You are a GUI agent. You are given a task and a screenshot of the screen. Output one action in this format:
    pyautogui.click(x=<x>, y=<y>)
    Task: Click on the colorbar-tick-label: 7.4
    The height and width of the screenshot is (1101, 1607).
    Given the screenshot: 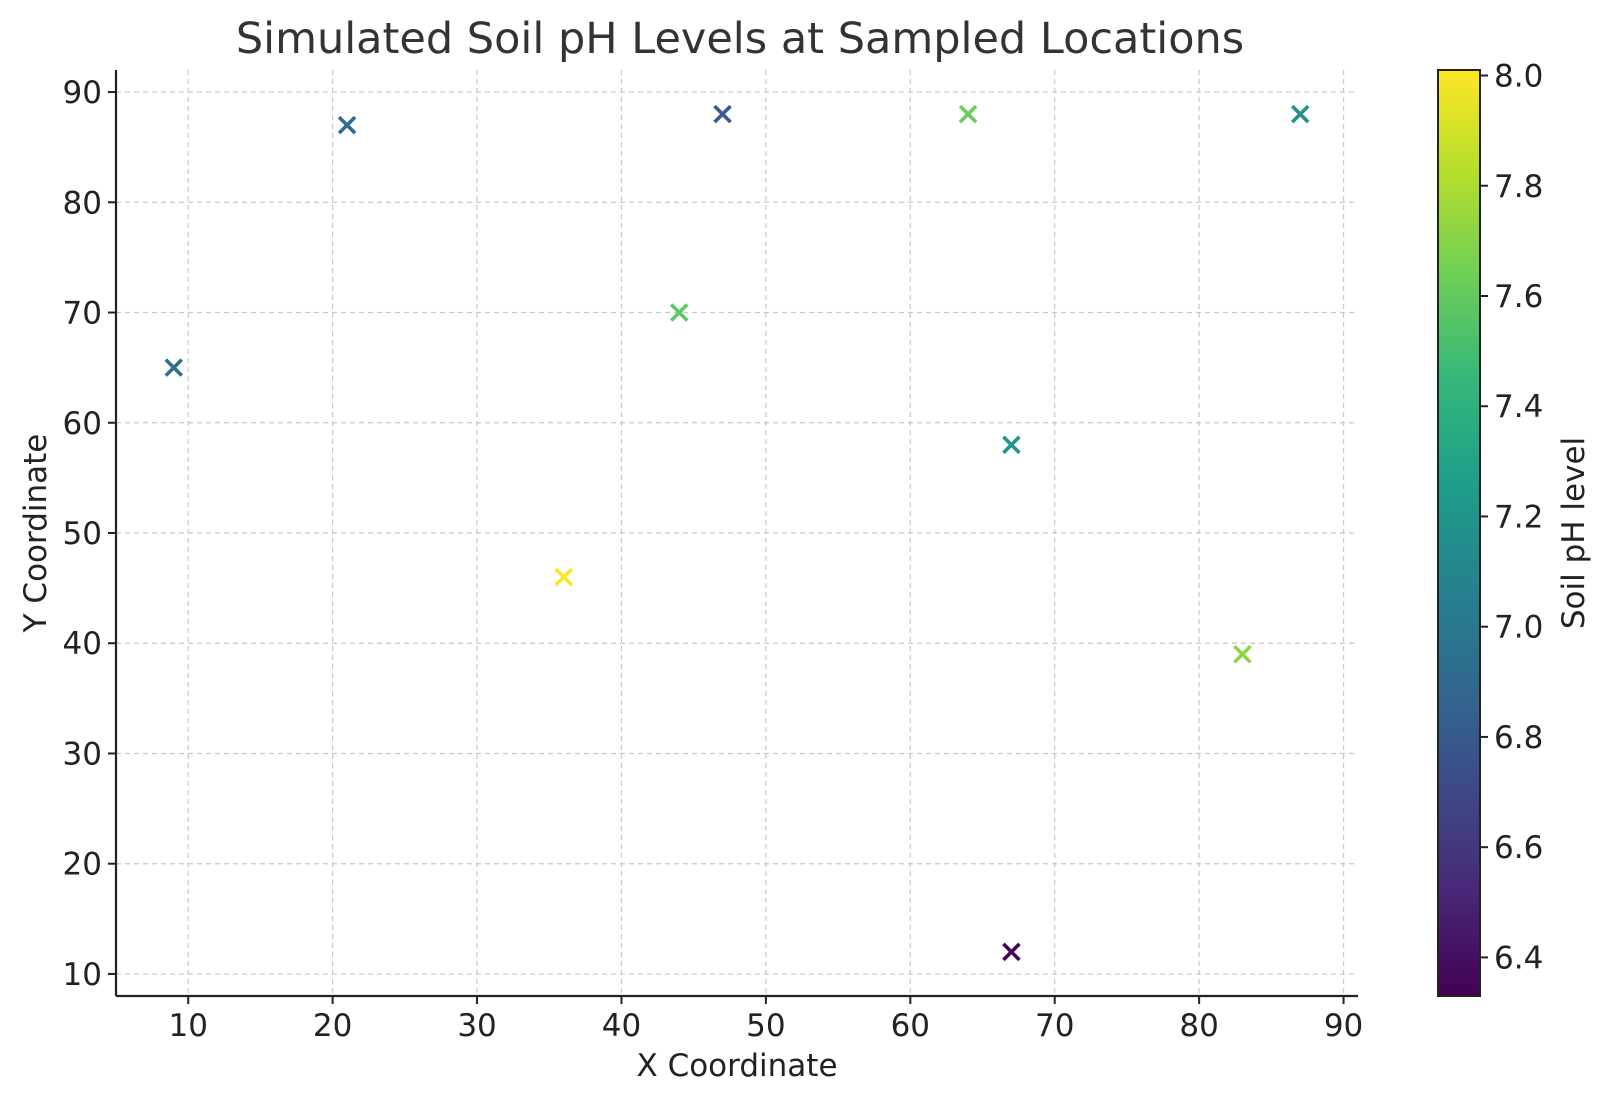 What is the action you would take?
    pyautogui.click(x=1518, y=407)
    